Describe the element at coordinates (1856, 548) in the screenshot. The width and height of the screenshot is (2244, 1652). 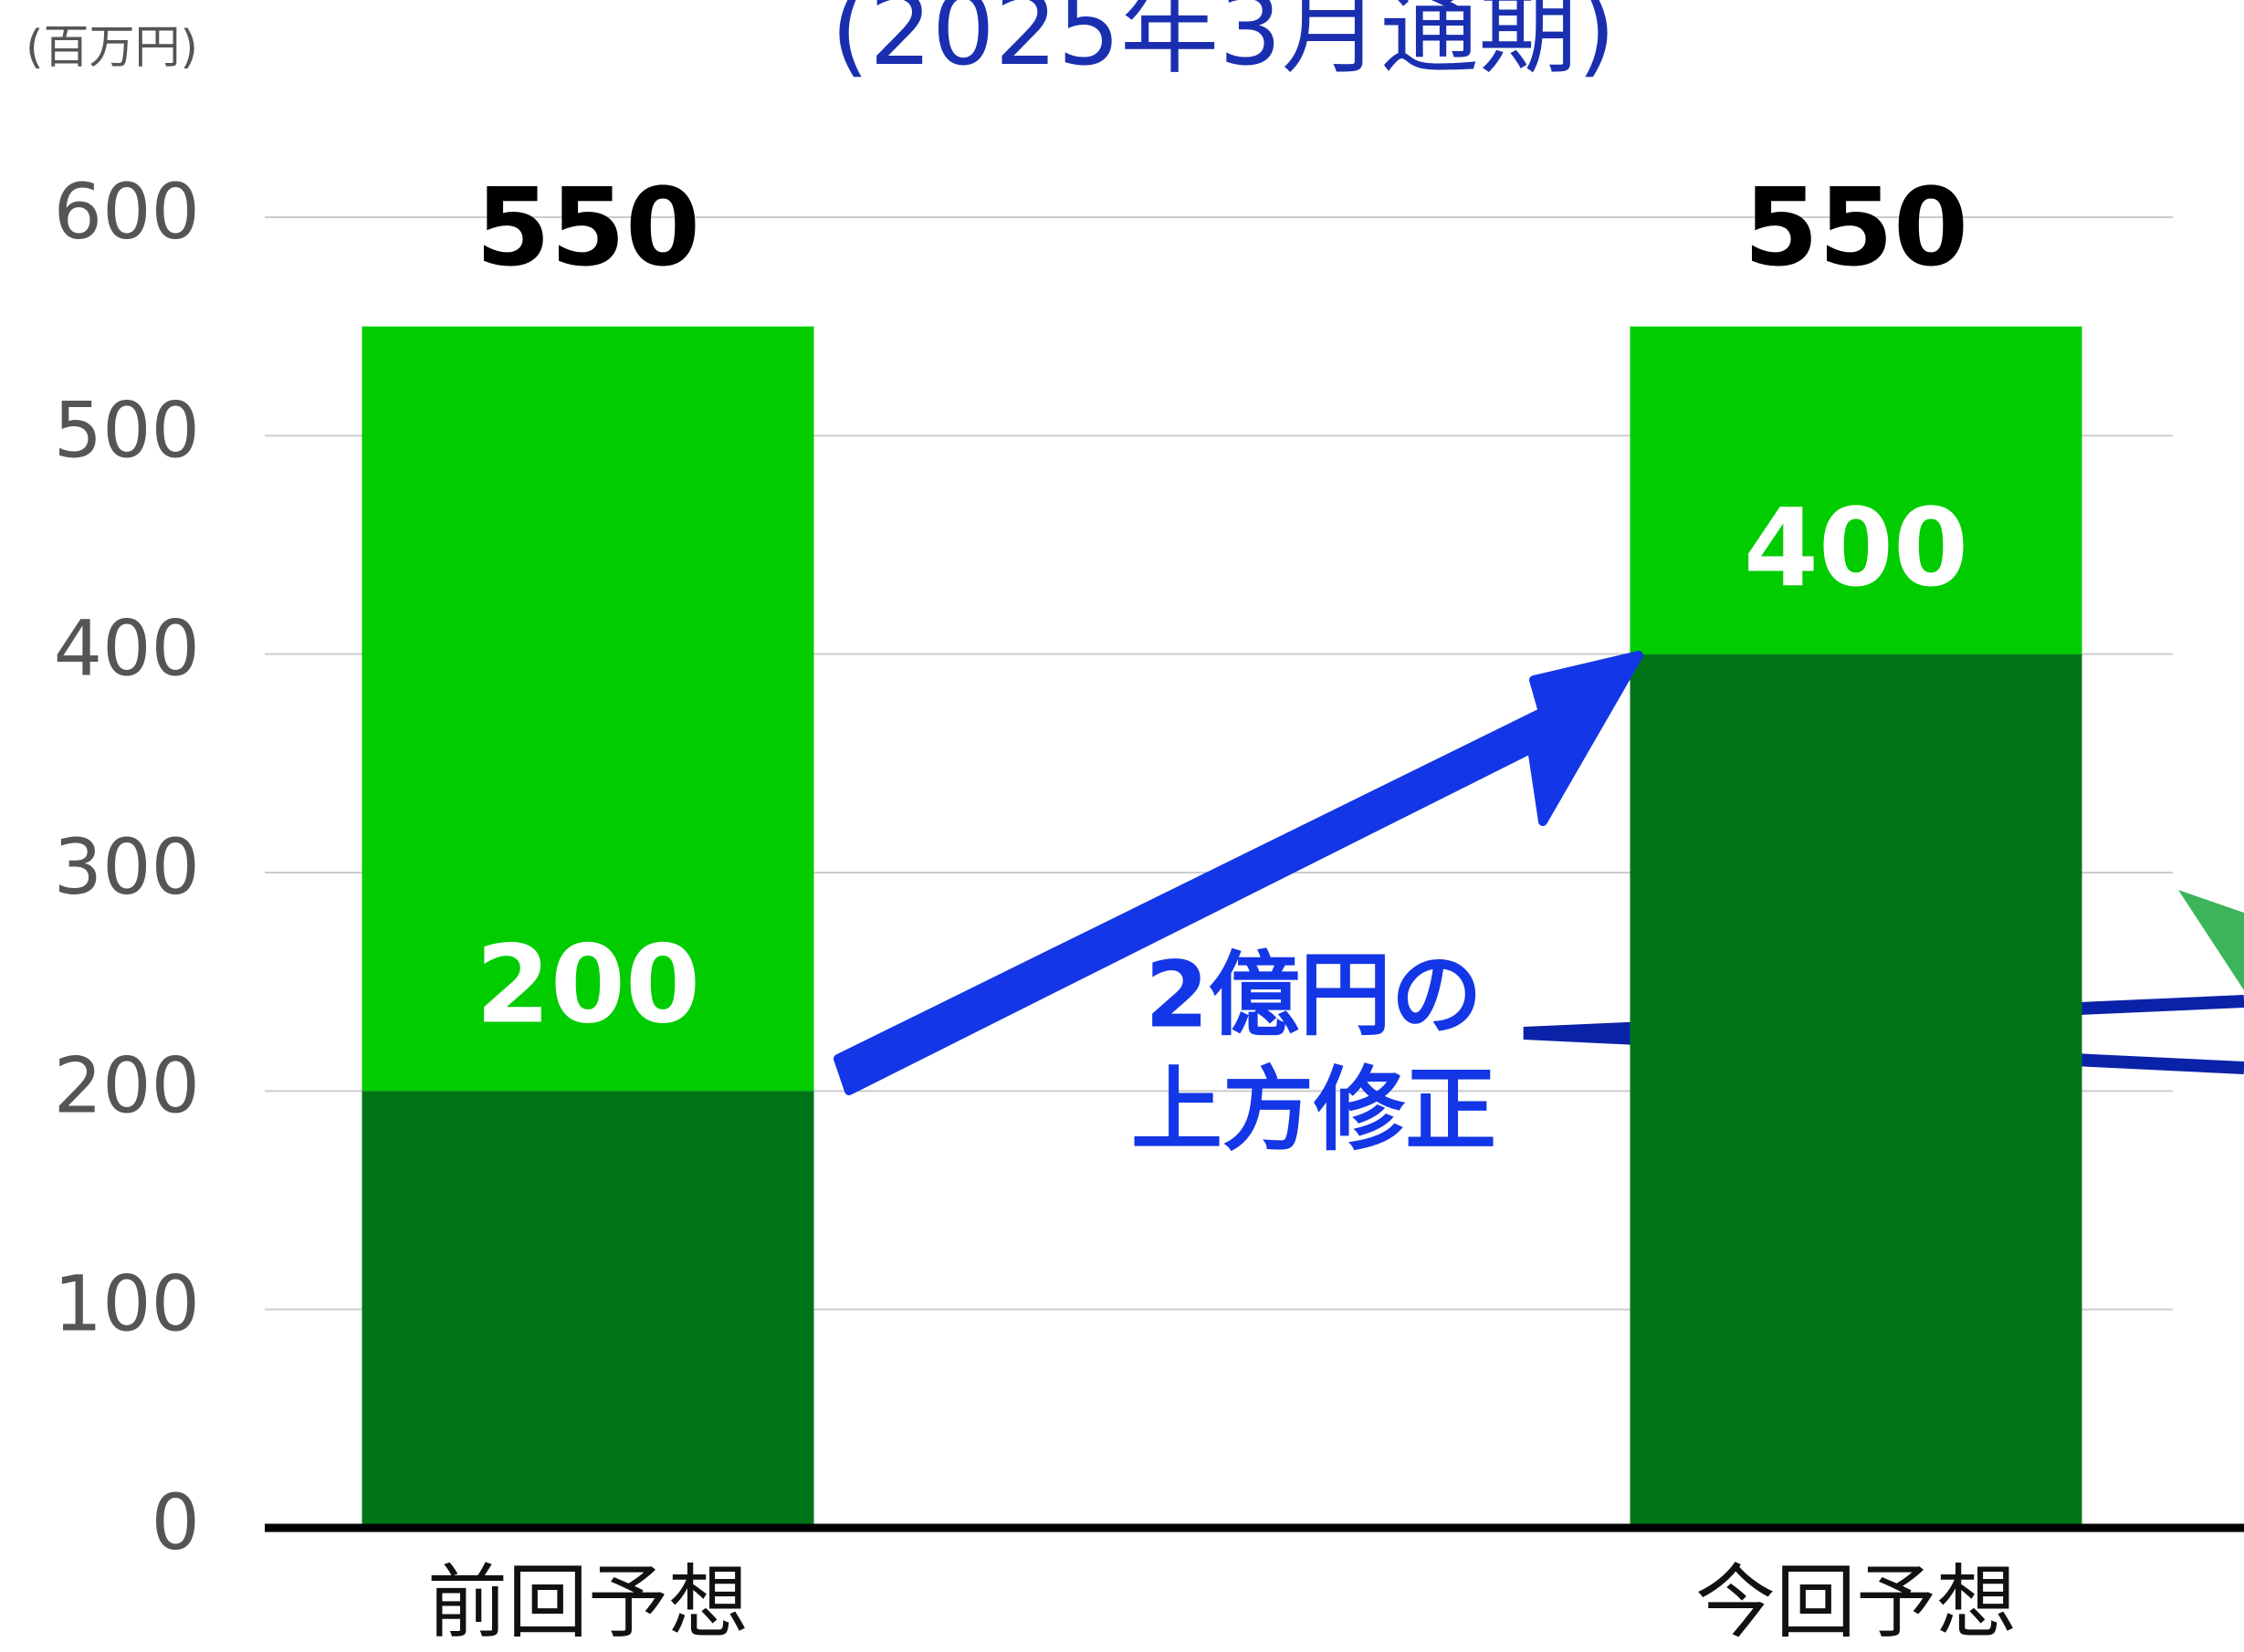
I see `data-label: 400` at that location.